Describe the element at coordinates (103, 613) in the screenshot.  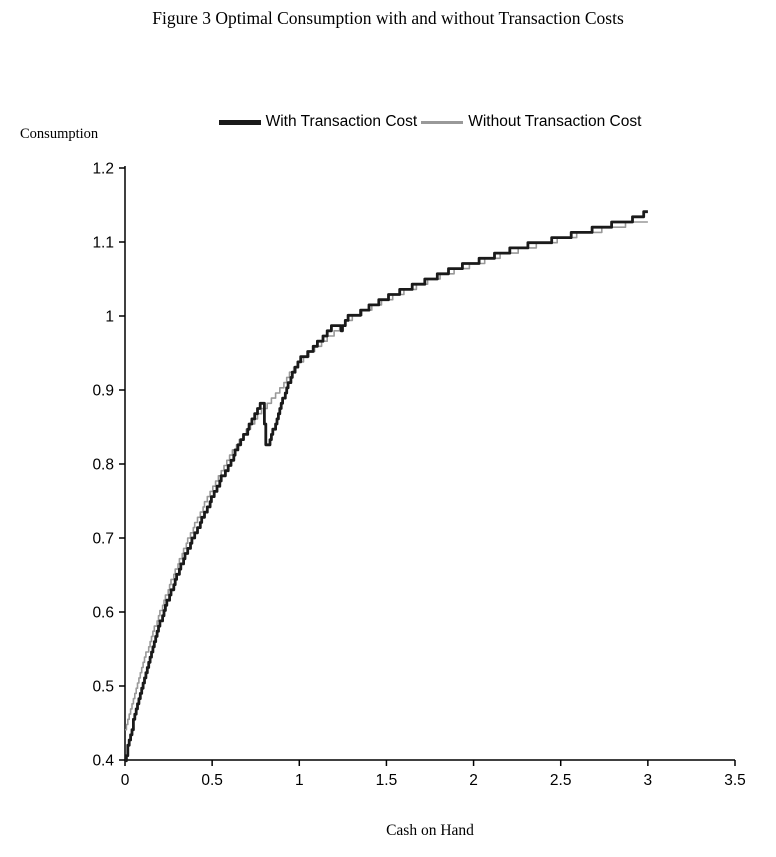
I see `y-tick-label: 0.6` at that location.